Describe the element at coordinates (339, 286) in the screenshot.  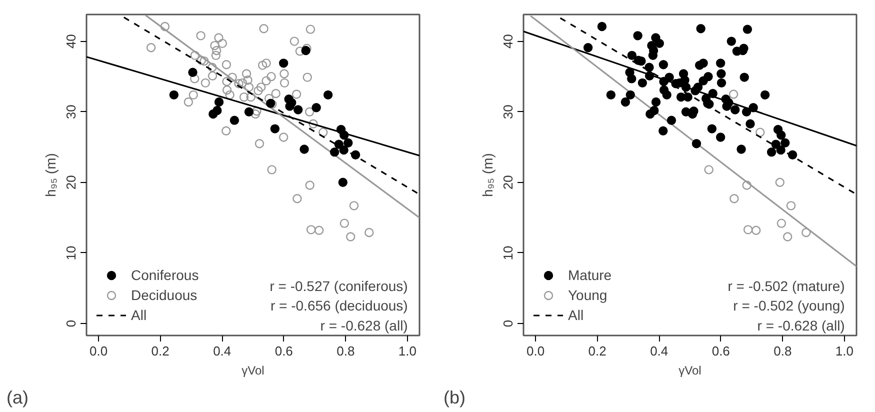
I see `annotation: r = -0.527 (coniferous)` at that location.